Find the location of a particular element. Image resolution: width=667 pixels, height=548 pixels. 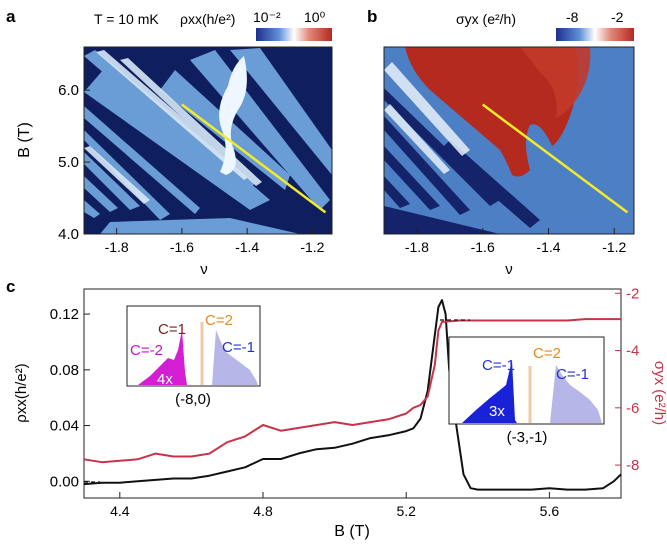

panel-a-ylabel: B (T) is located at coordinates (24, 140).